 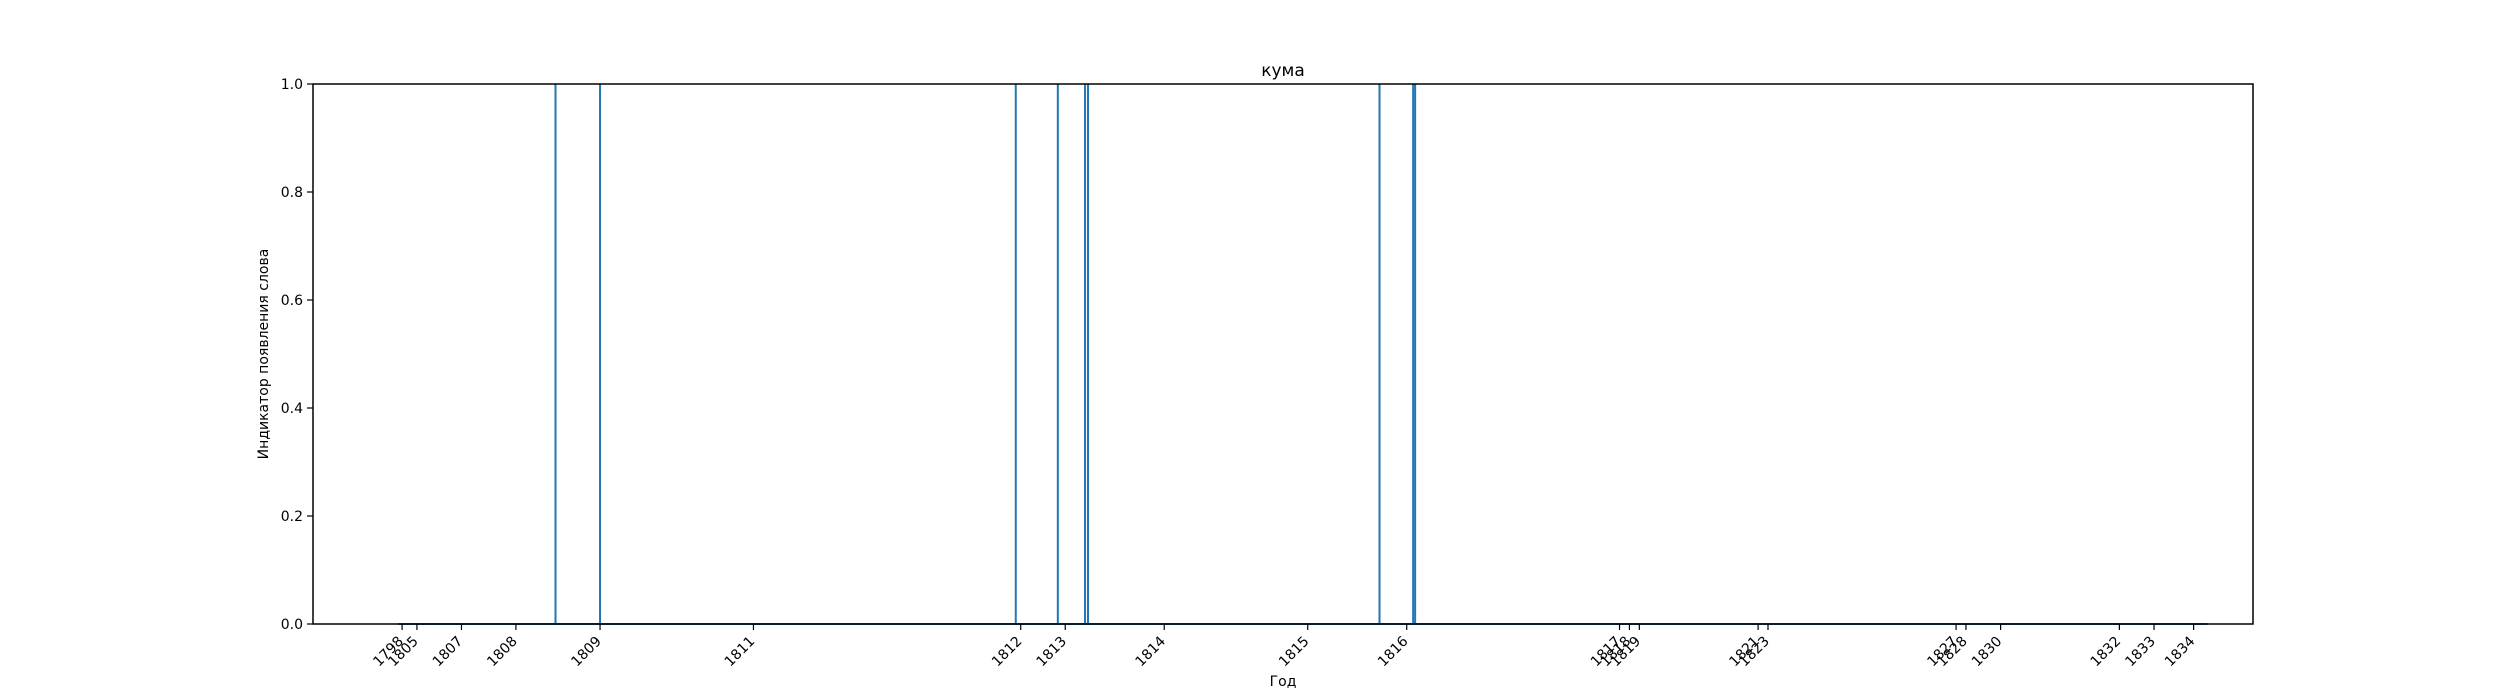 What do you see at coordinates (264, 354) in the screenshot?
I see `y-axis-label: Индикатор появления слова` at bounding box center [264, 354].